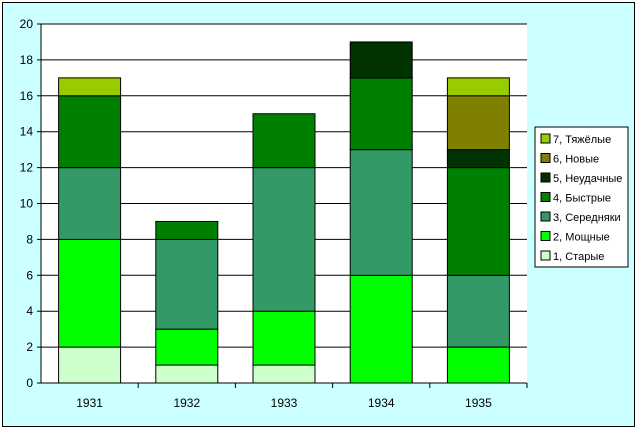 This screenshot has width=643, height=433. Describe the element at coordinates (578, 257) in the screenshot. I see `legend-label: 1, Старые` at that location.